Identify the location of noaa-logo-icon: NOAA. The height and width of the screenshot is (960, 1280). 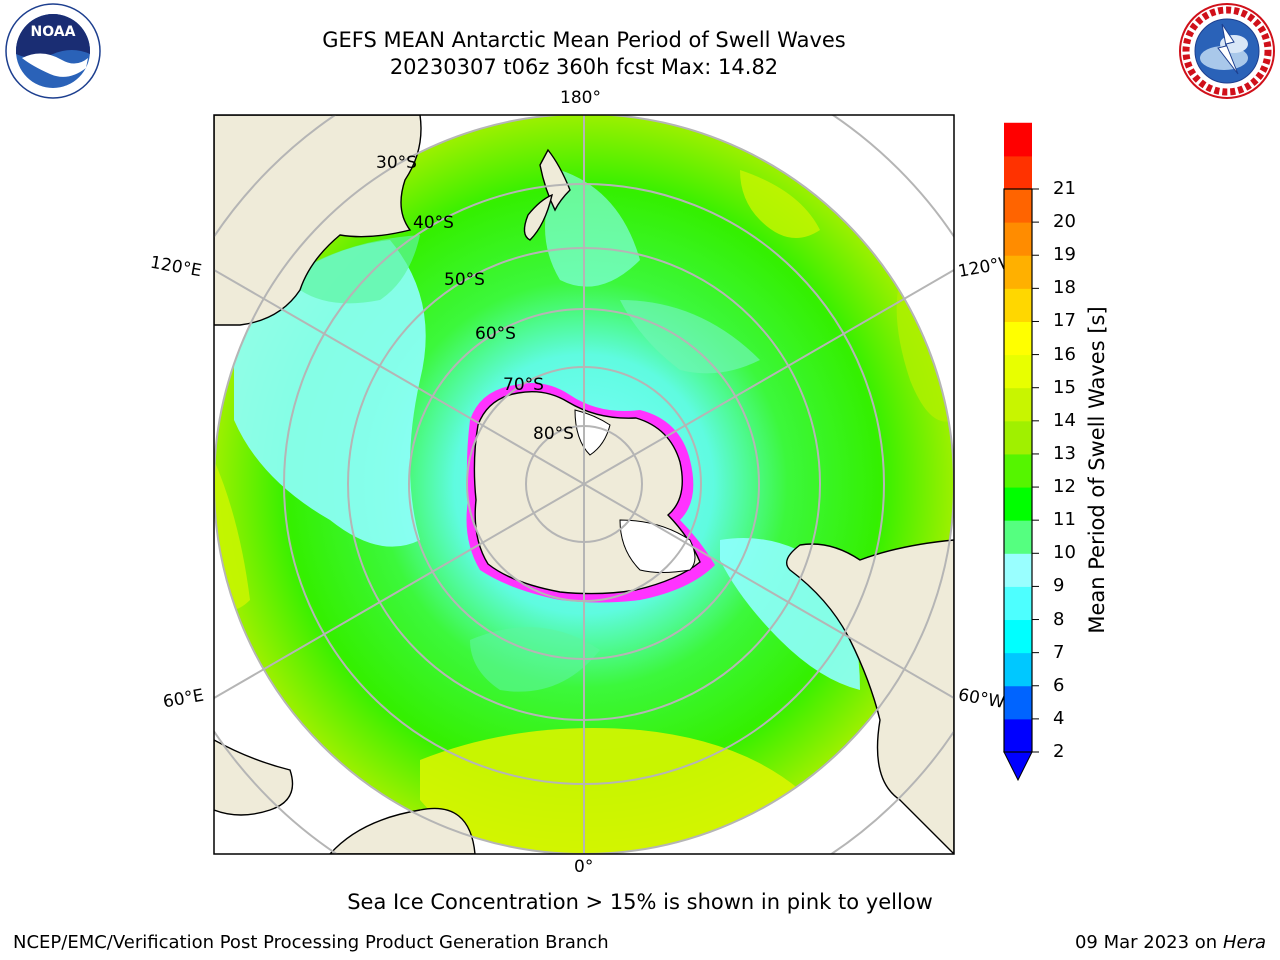
(53, 51).